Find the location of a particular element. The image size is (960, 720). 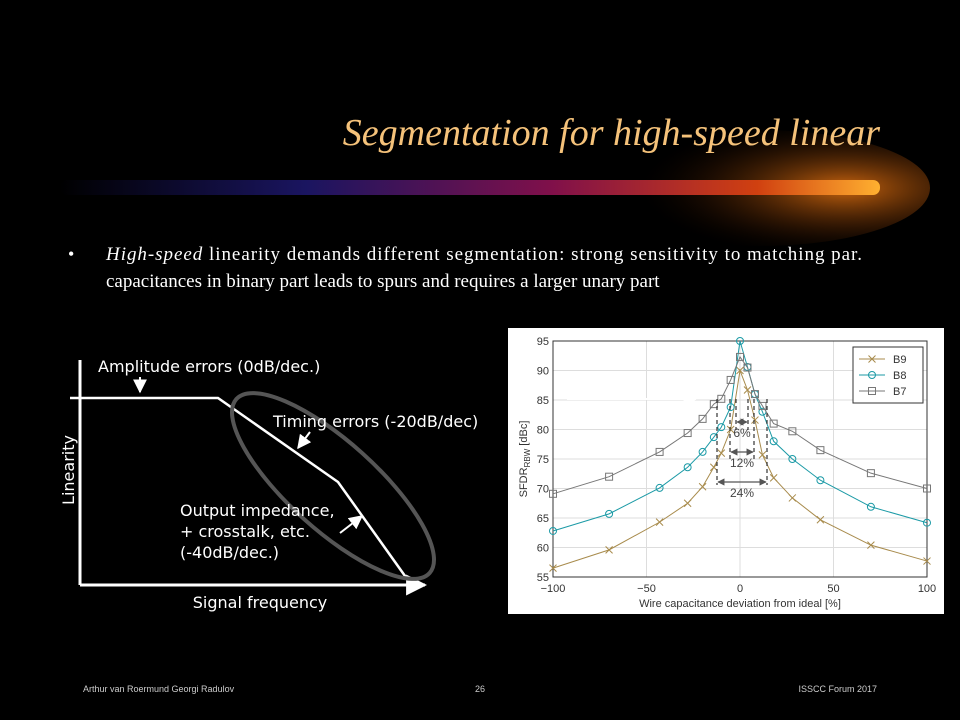

y-label-unit: [dBc] is located at coordinates (524, 435).